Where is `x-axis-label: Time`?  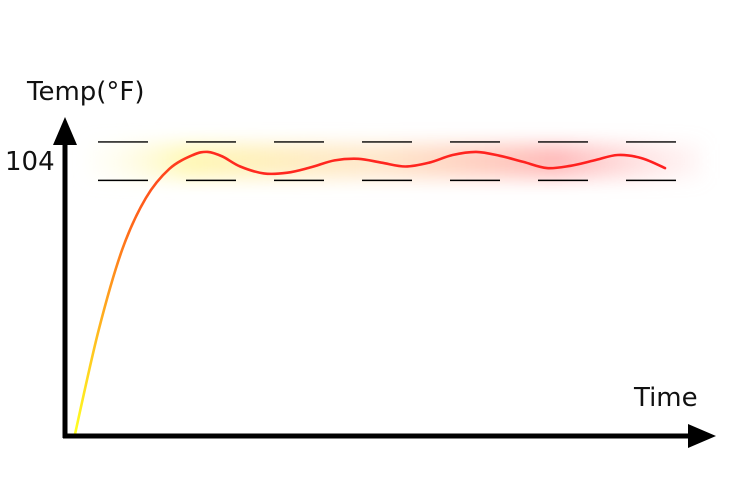
x-axis-label: Time is located at coordinates (665, 398).